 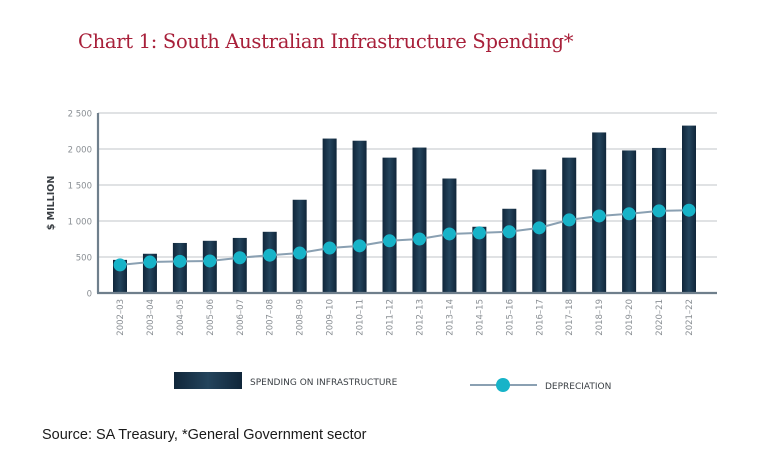 I want to click on legend: SPENDING ON INFRASTRUCTURE DEPRECIATION, so click(x=392, y=382).